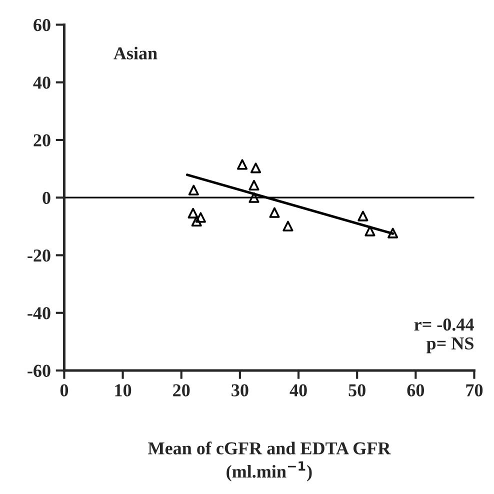  Describe the element at coordinates (136, 53) in the screenshot. I see `annotation: Asian` at that location.